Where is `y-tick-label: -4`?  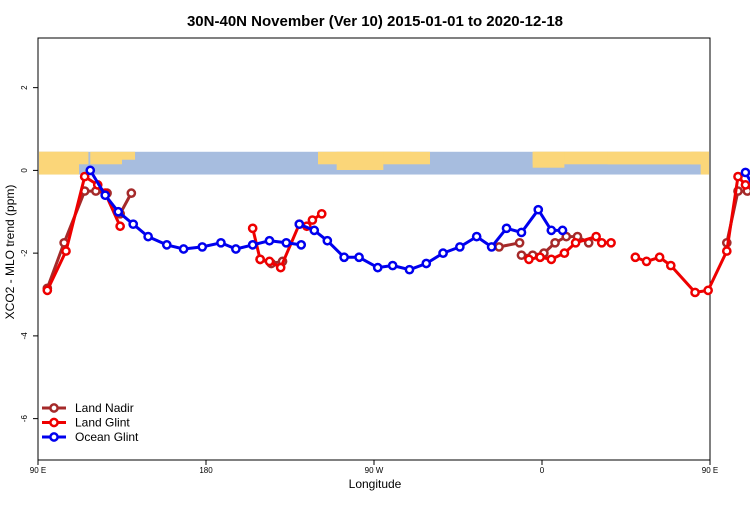
y-tick-label: -4 is located at coordinates (24, 336).